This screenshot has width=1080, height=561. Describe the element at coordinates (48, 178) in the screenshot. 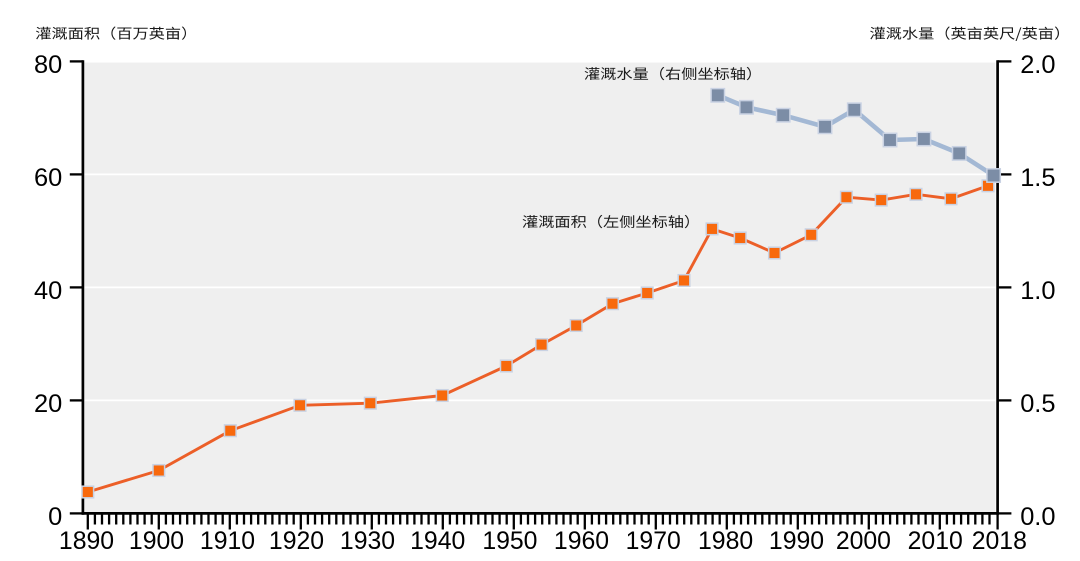

I see `svg-text: 60` at that location.